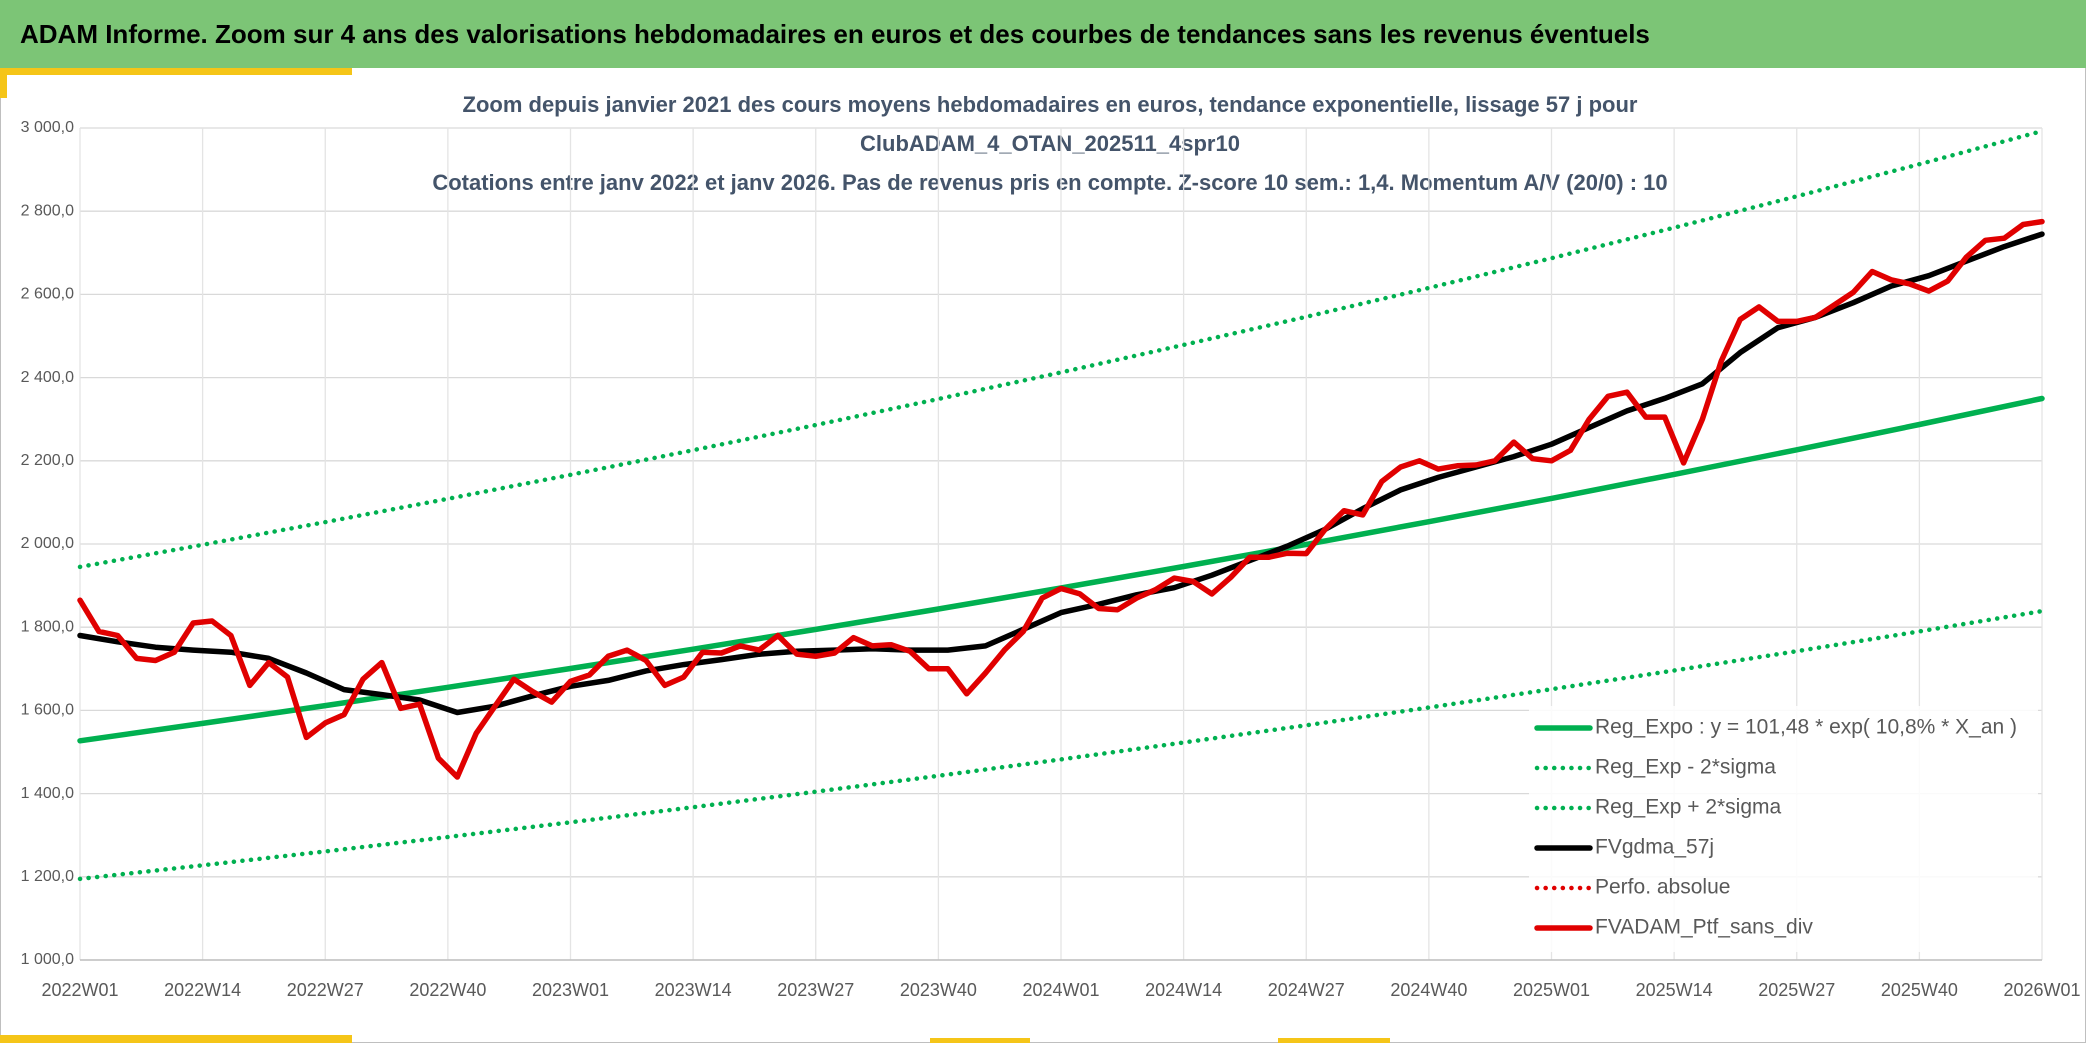 This screenshot has height=1043, width=2086. I want to click on y-tick-label: 2 400,0, so click(47, 377).